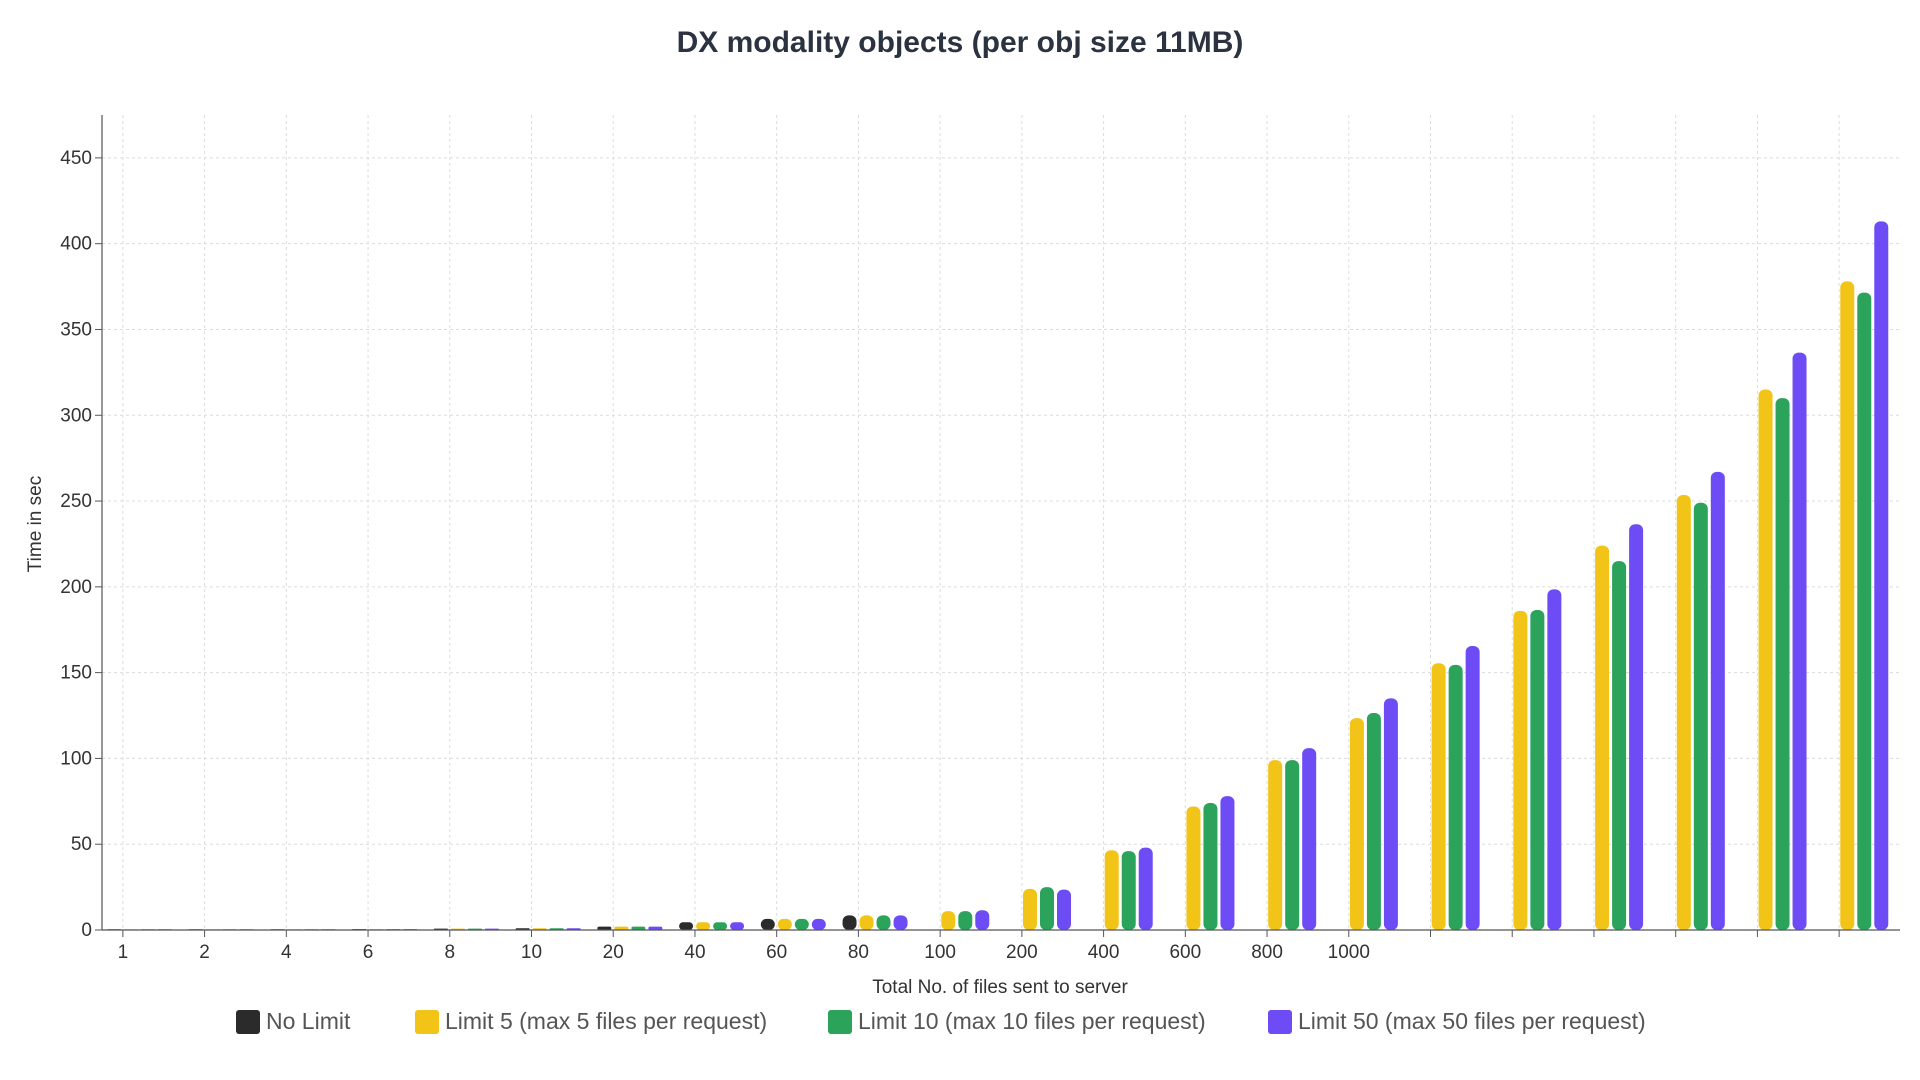  Describe the element at coordinates (606, 1021) in the screenshot. I see `legend-label: Limit 5 (max 5 files per request)` at that location.